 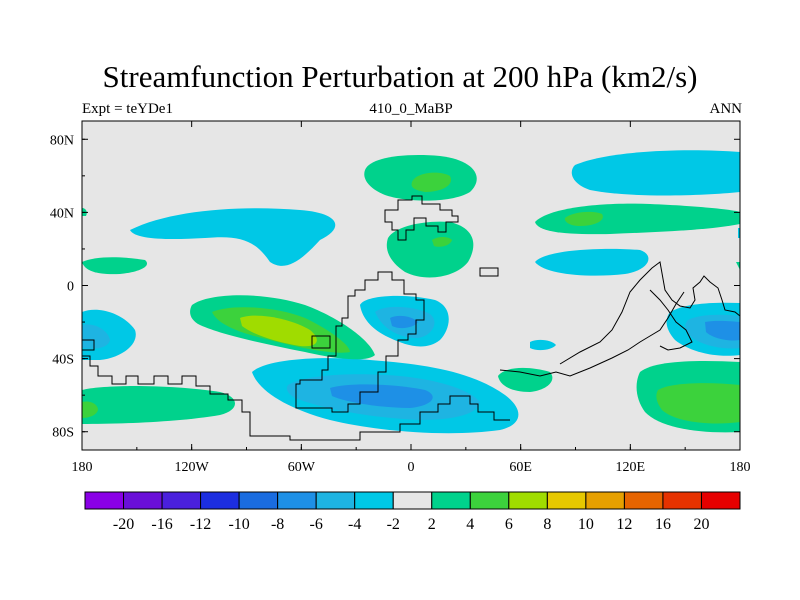 I want to click on colorbar-label: 10, so click(x=586, y=524).